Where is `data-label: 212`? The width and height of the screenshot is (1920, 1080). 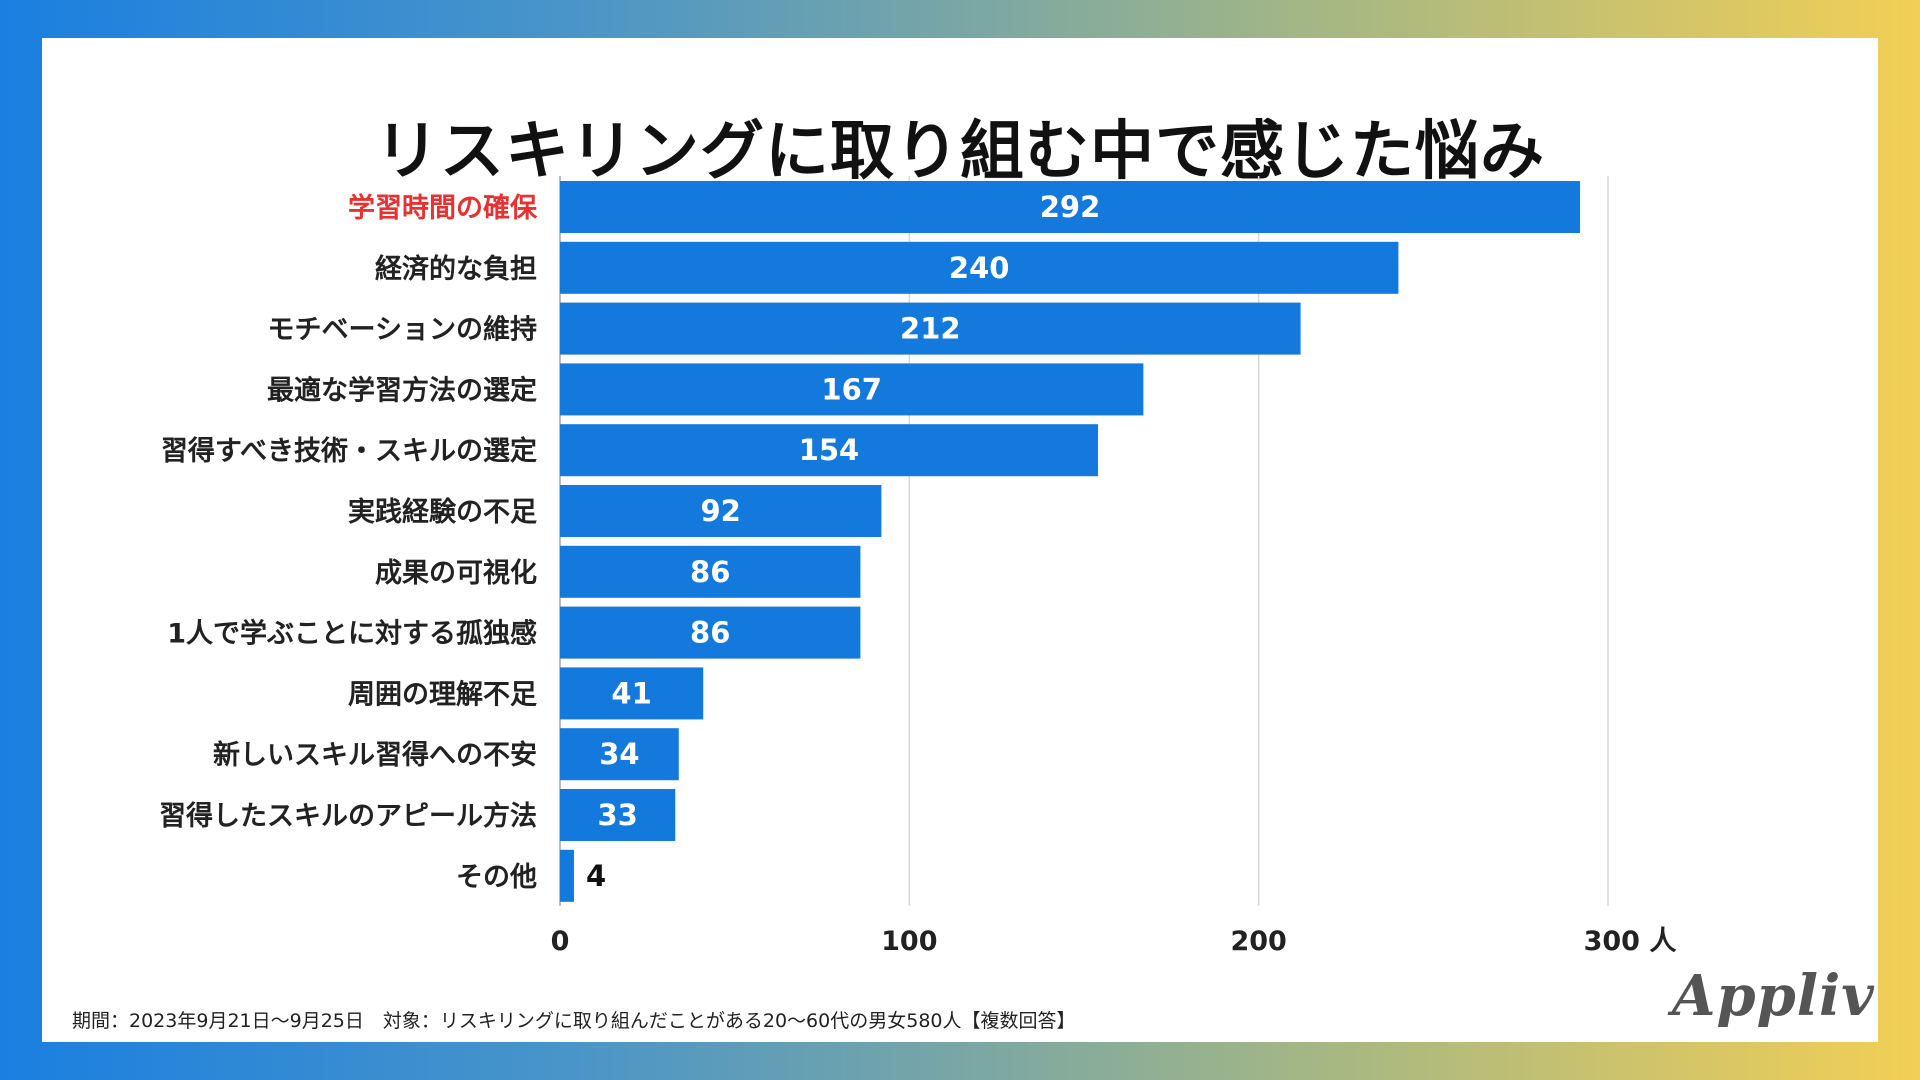 data-label: 212 is located at coordinates (930, 329).